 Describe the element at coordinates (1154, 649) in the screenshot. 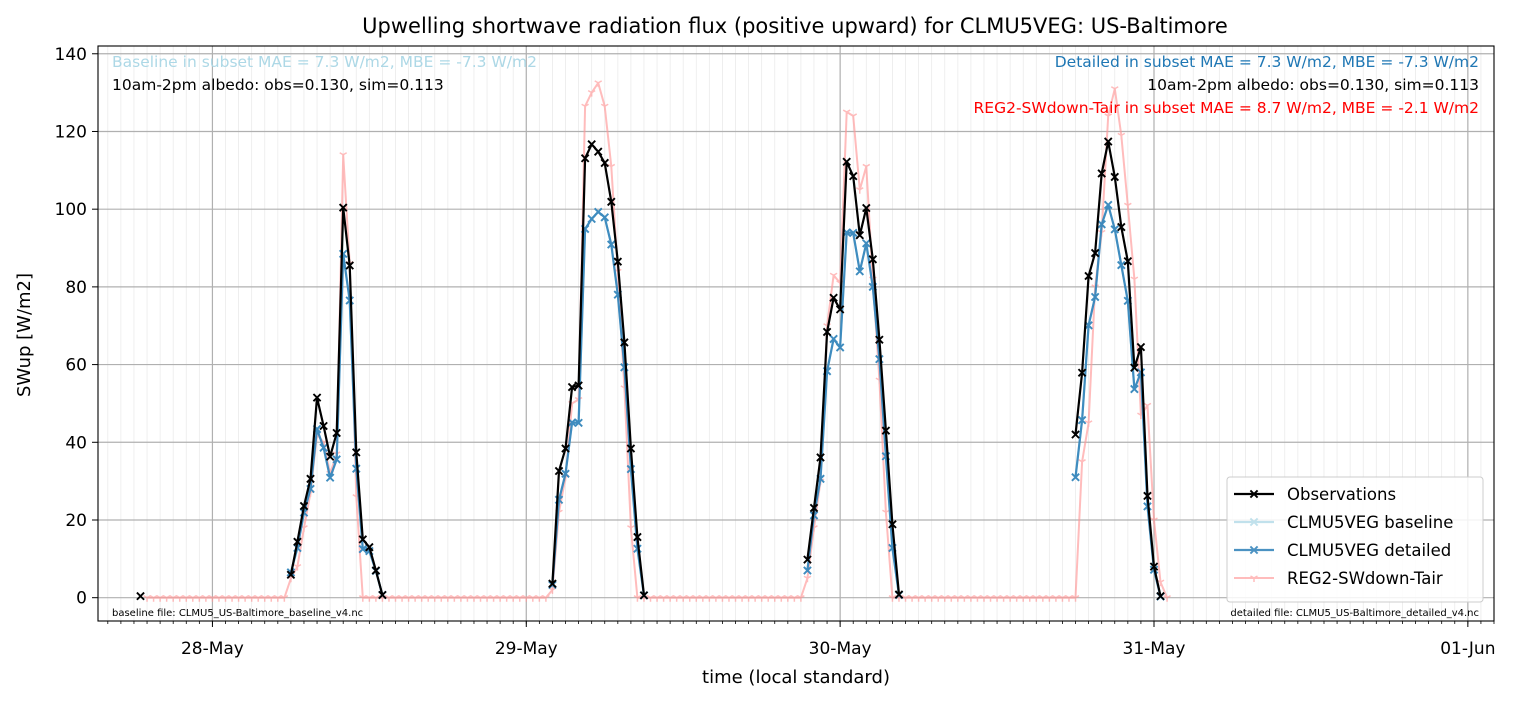

I see `x-tick-label: 31-May` at that location.